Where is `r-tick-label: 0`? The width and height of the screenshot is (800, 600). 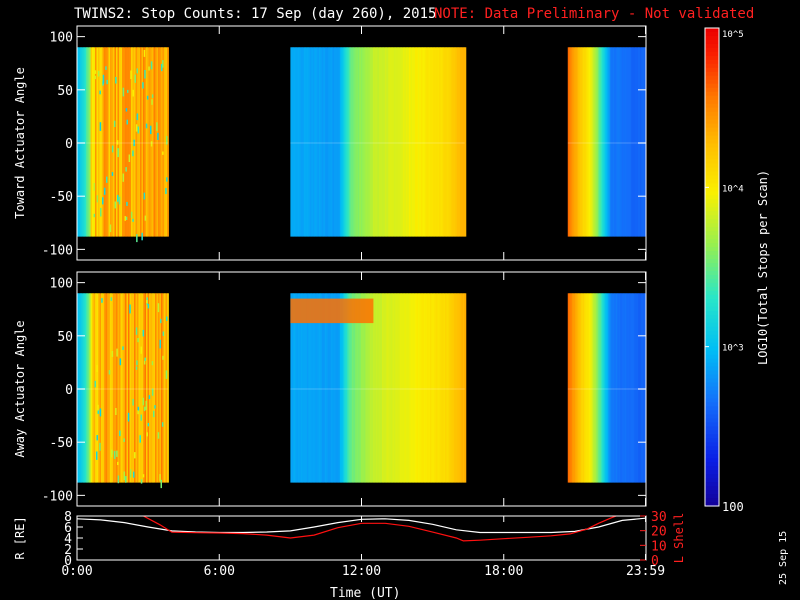
r-tick-label: 0 is located at coordinates (68, 561).